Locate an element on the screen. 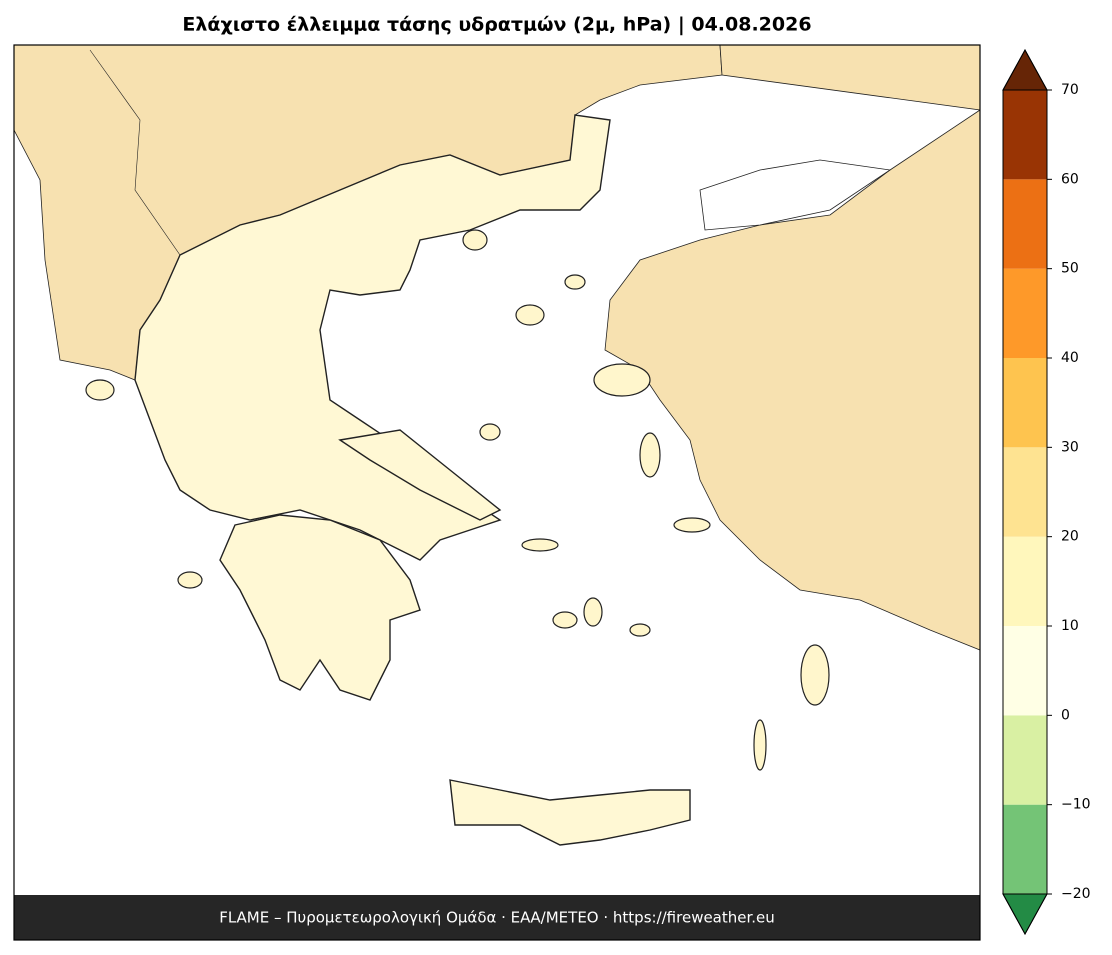 The image size is (1112, 955). colorbar-tick-label: 10 is located at coordinates (1070, 626).